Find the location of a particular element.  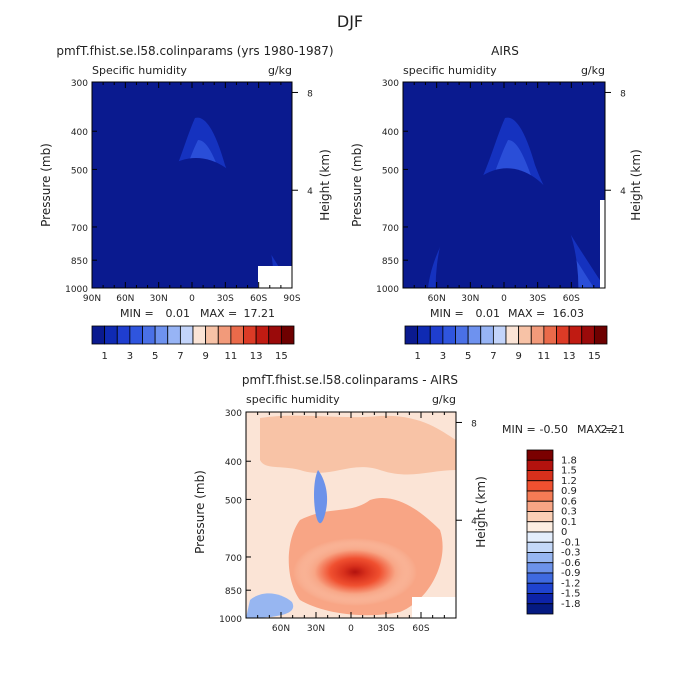

model-variable-label: Specific humidity is located at coordinates (139, 70).